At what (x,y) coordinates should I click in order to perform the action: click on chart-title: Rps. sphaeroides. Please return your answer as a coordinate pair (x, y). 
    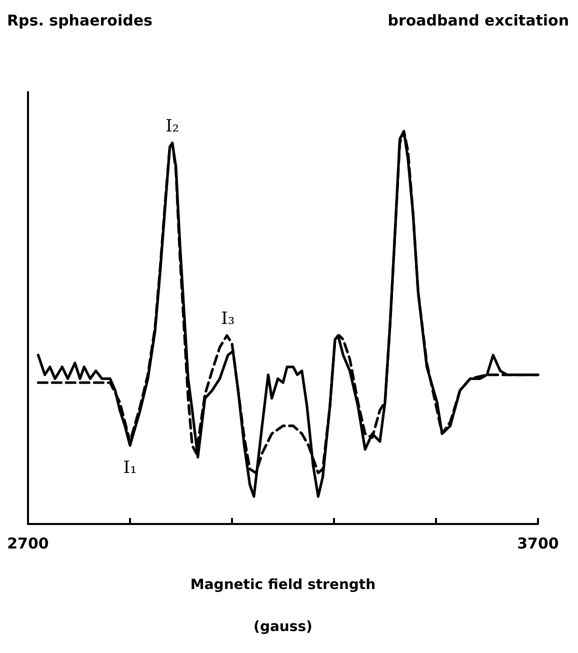
    Looking at the image, I should click on (80, 21).